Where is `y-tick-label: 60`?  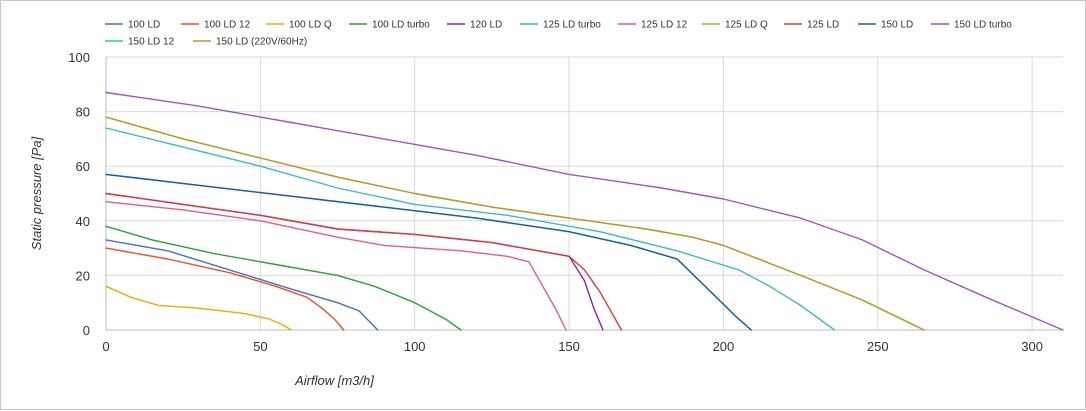 y-tick-label: 60 is located at coordinates (83, 166).